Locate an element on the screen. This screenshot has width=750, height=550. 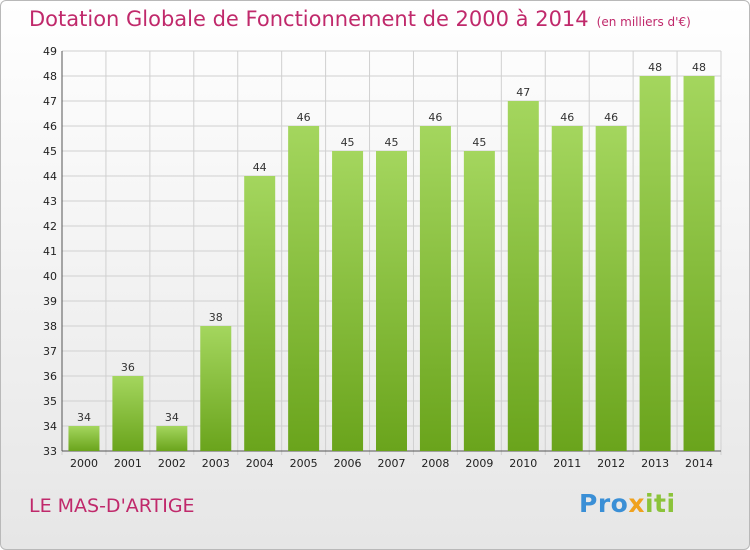
y-tick-label: 48 is located at coordinates (50, 76).